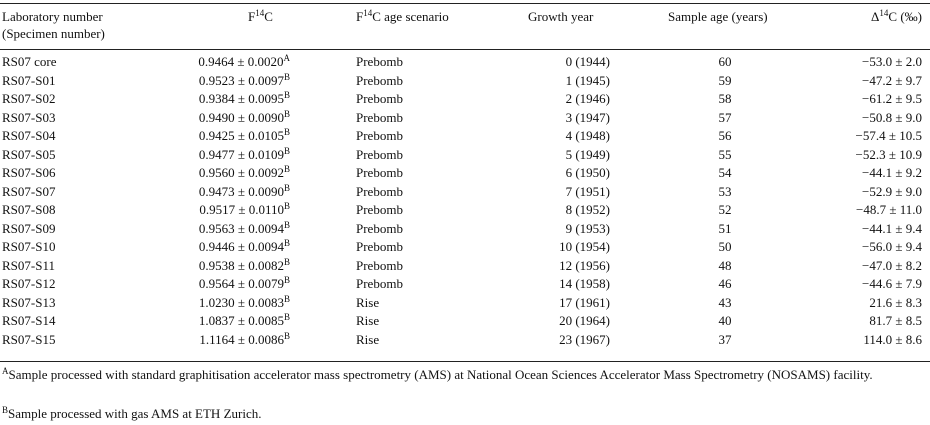 The width and height of the screenshot is (930, 425). Describe the element at coordinates (561, 16) in the screenshot. I see `header-growth-year: Growth year` at that location.